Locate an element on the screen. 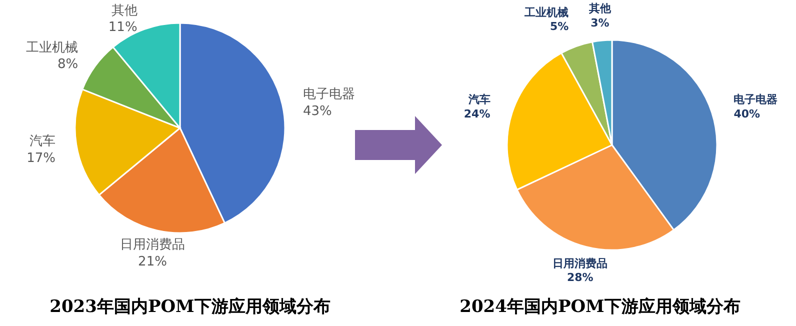  data-label: 17% is located at coordinates (41, 158).